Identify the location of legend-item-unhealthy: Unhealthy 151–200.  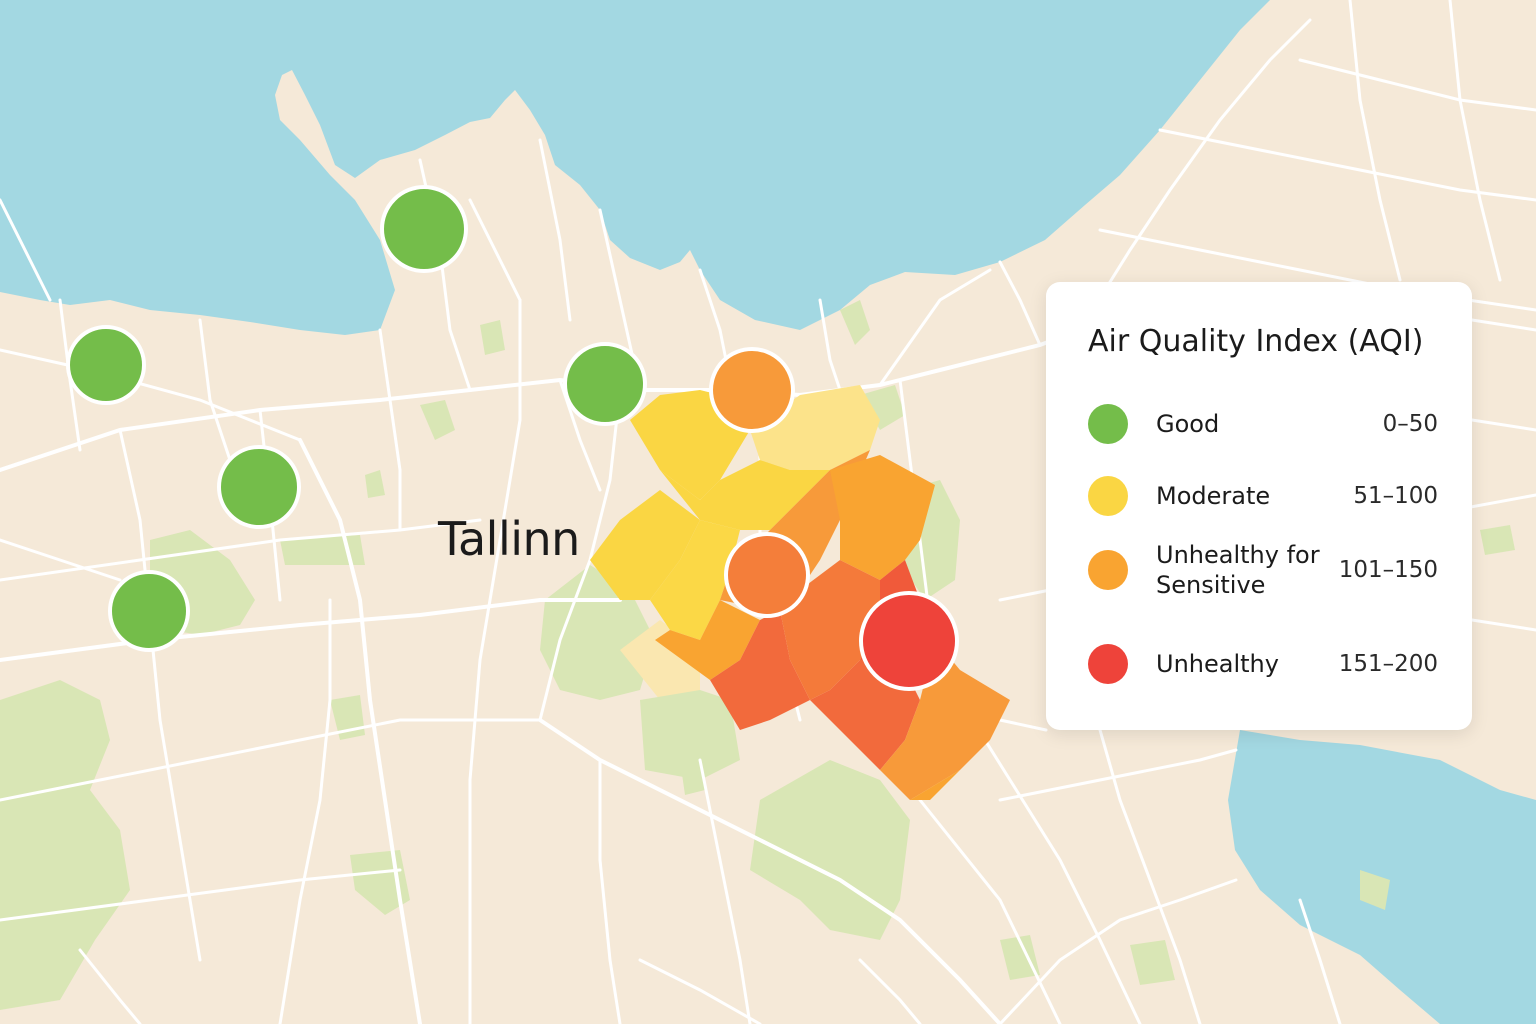
(1259, 664).